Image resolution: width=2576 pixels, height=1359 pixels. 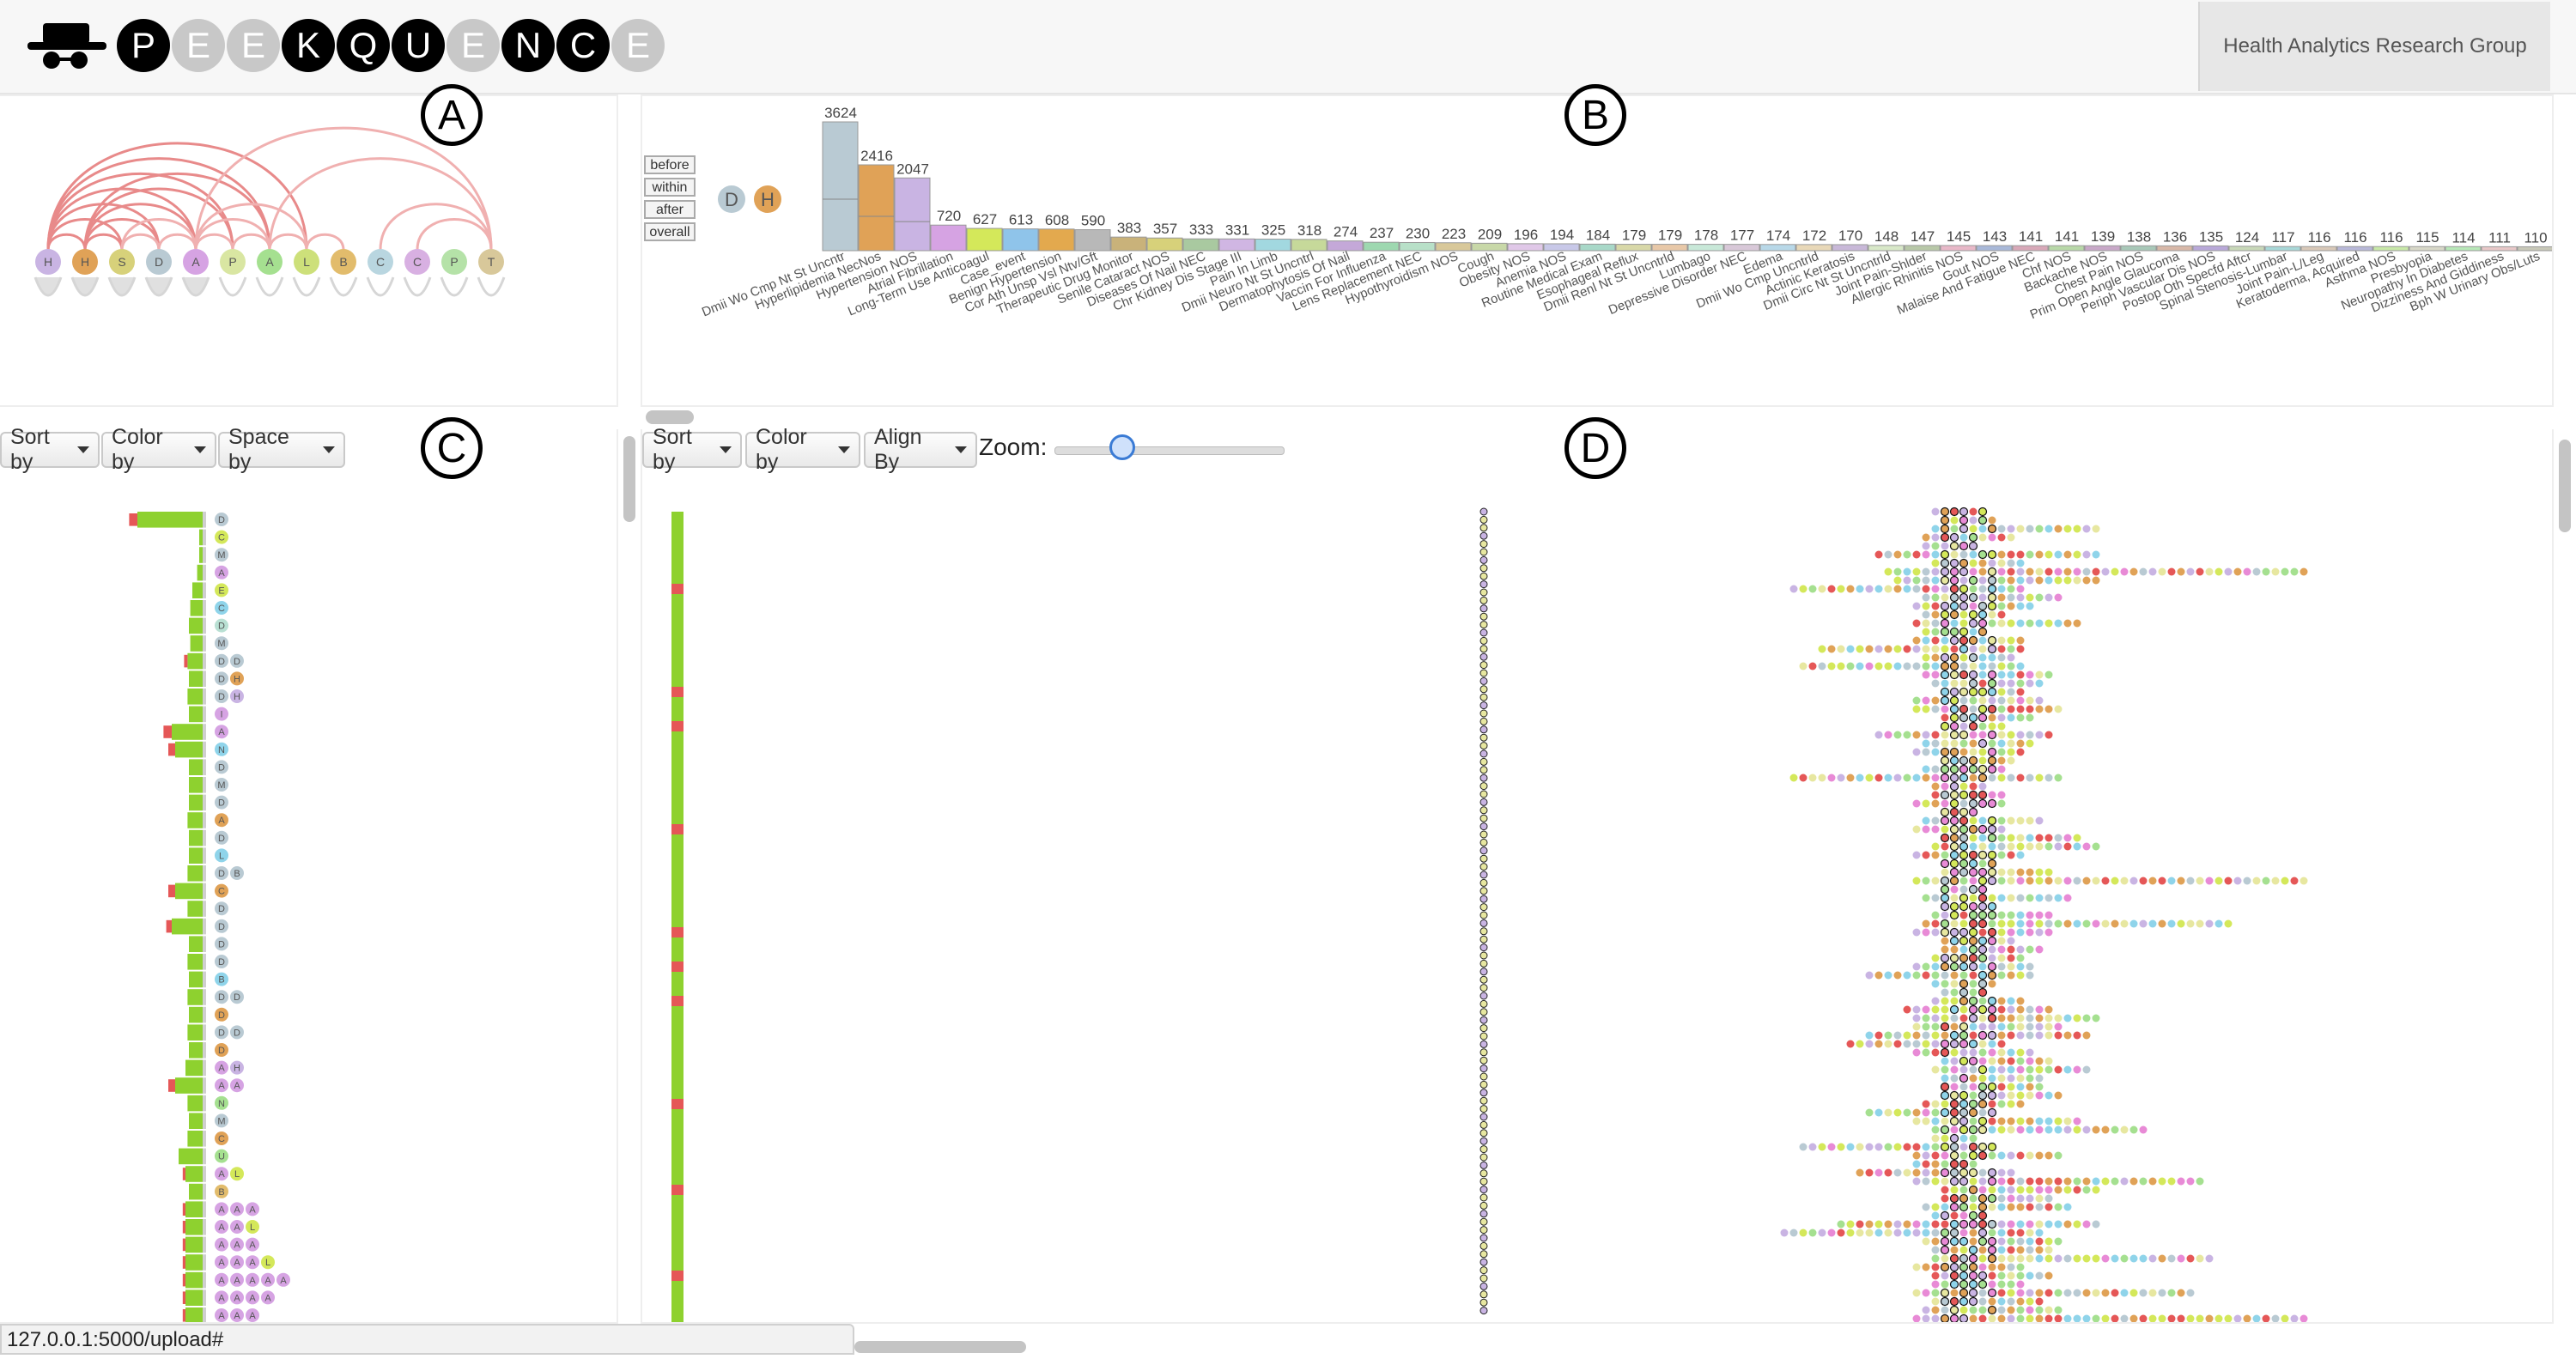 What do you see at coordinates (692, 450) in the screenshot?
I see `d-sort-by-button: Sort by` at bounding box center [692, 450].